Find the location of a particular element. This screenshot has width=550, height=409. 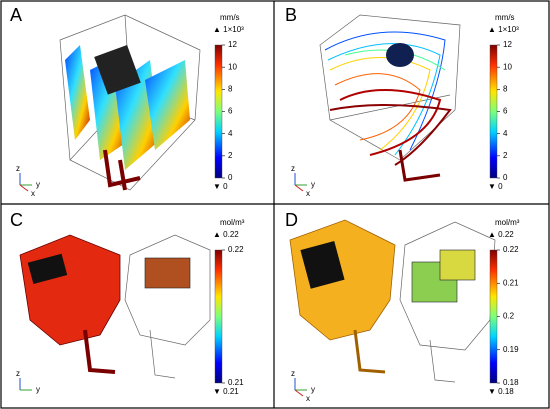

colorbar-tick-label: 0.18 is located at coordinates (511, 382).